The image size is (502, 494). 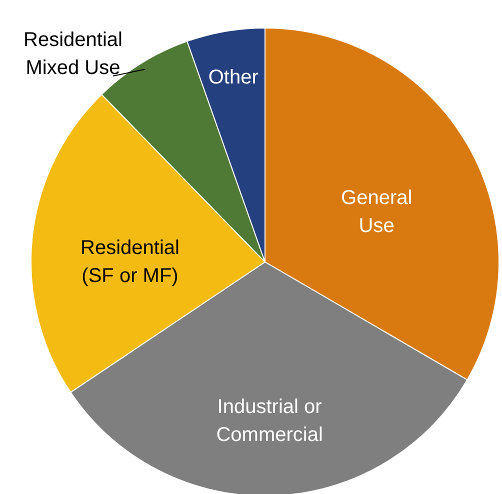 What do you see at coordinates (130, 261) in the screenshot?
I see `slice-label: Residential (SF or MF)` at bounding box center [130, 261].